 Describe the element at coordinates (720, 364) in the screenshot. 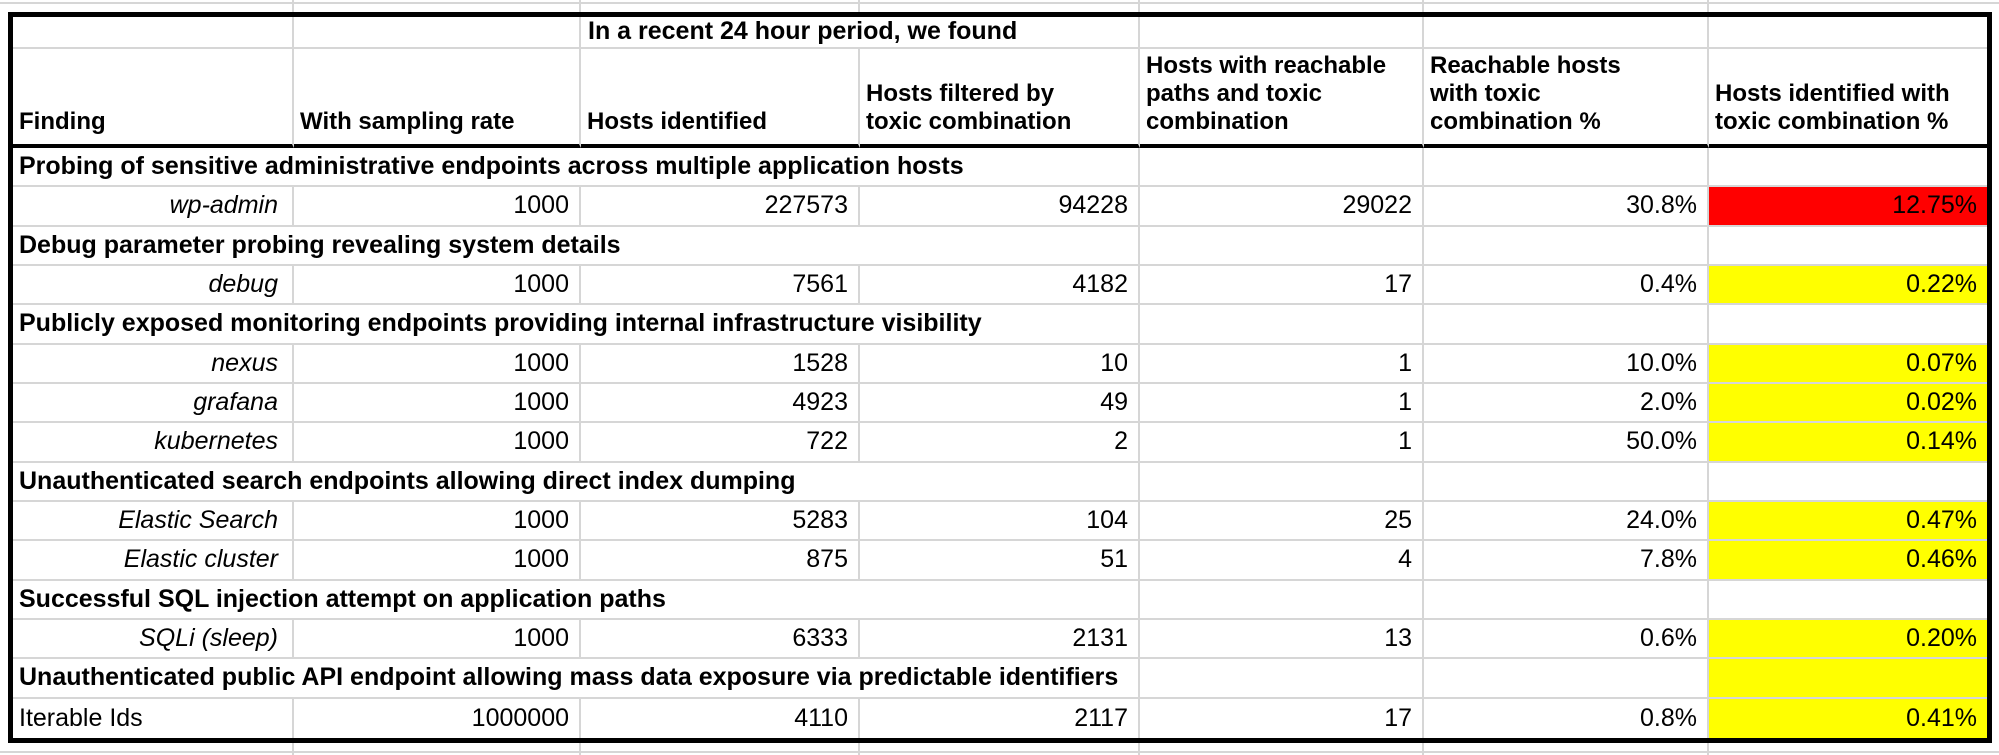

I see `value-cell: 1528` at that location.